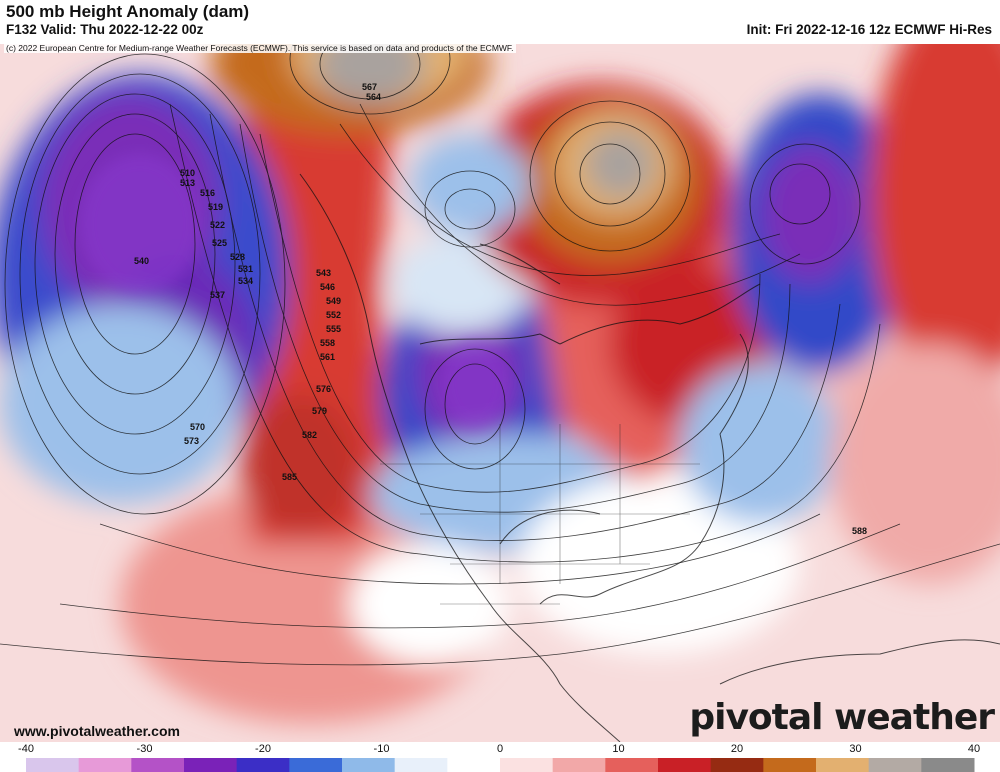 The image size is (1000, 772). I want to click on colorbar-tick-label: 20, so click(737, 749).